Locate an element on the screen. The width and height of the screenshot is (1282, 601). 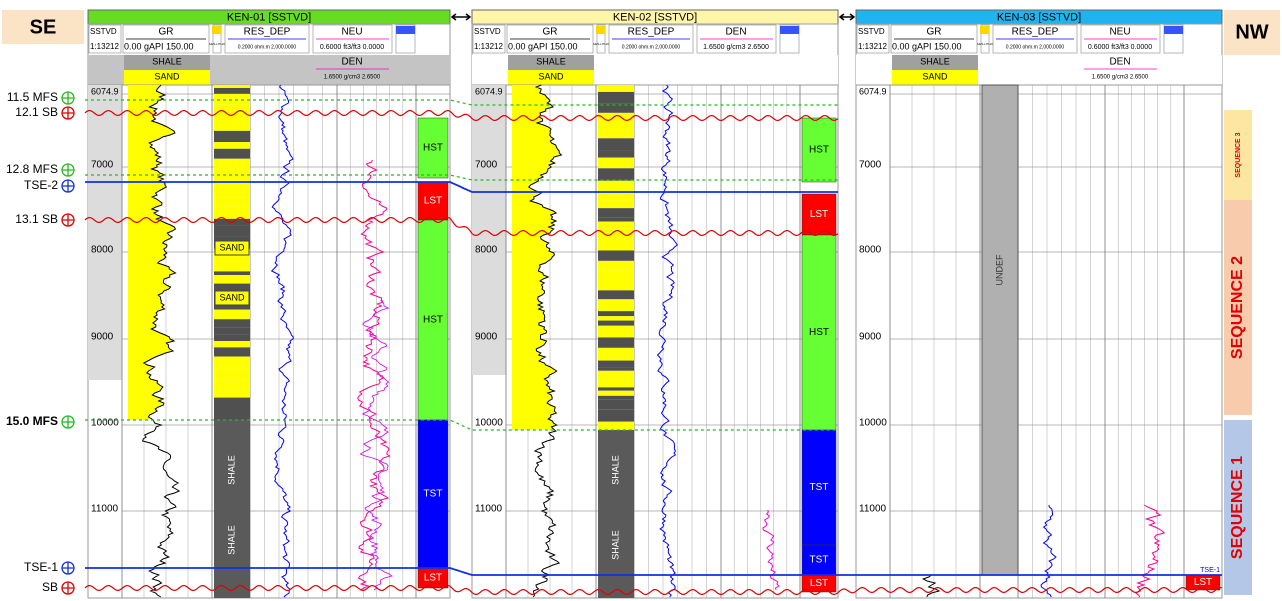
scale-label: 1:13212 is located at coordinates (488, 46).